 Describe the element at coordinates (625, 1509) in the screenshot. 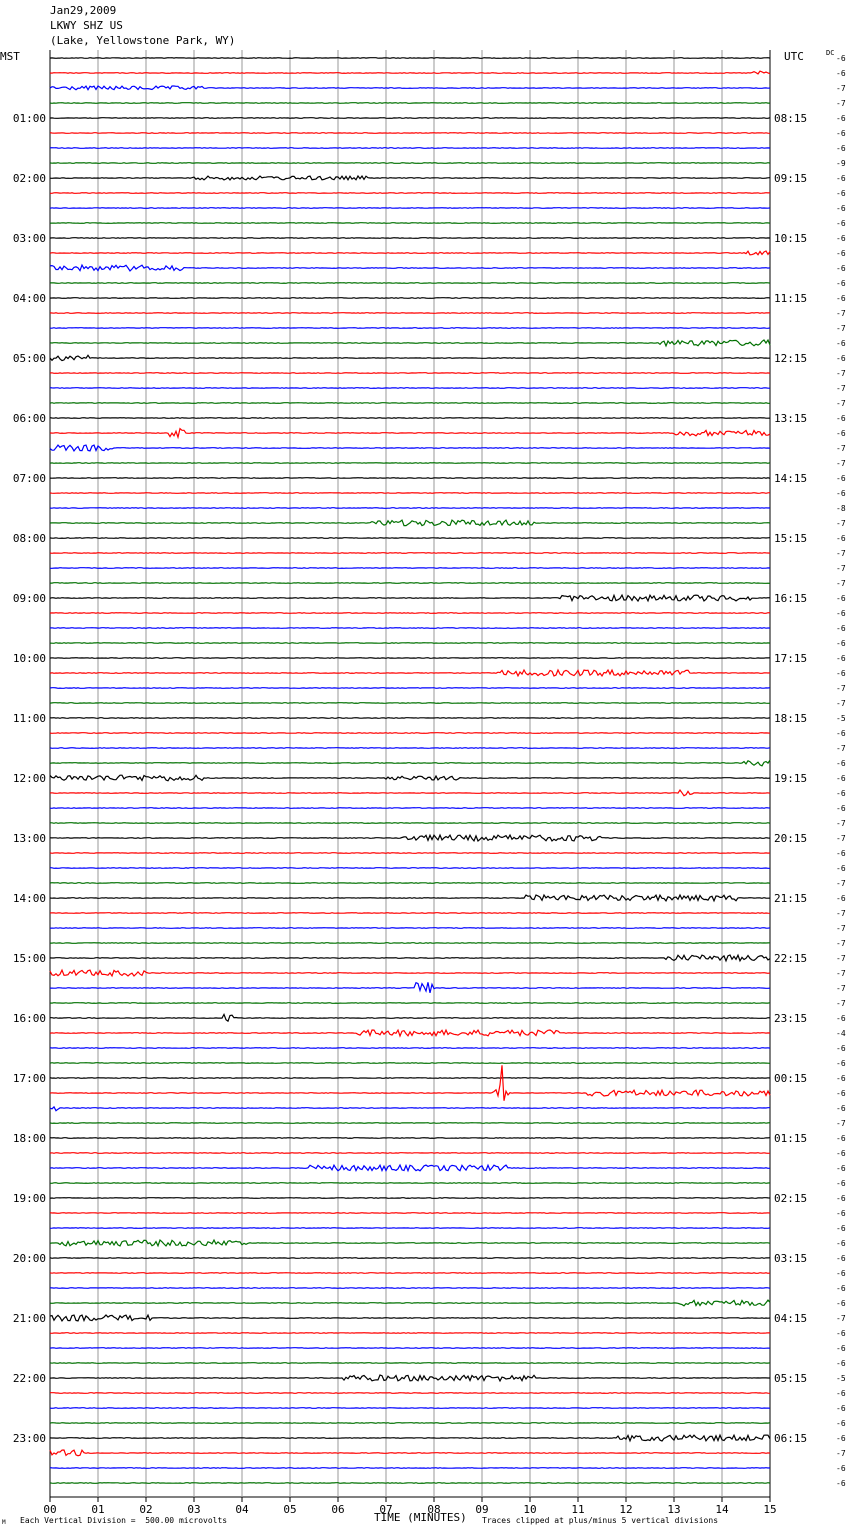

I see `x-tick-label: 12` at that location.